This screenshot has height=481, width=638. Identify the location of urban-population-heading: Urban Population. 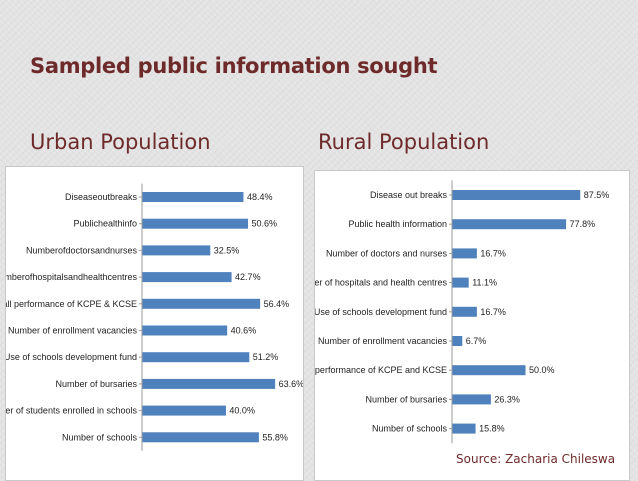
(120, 142).